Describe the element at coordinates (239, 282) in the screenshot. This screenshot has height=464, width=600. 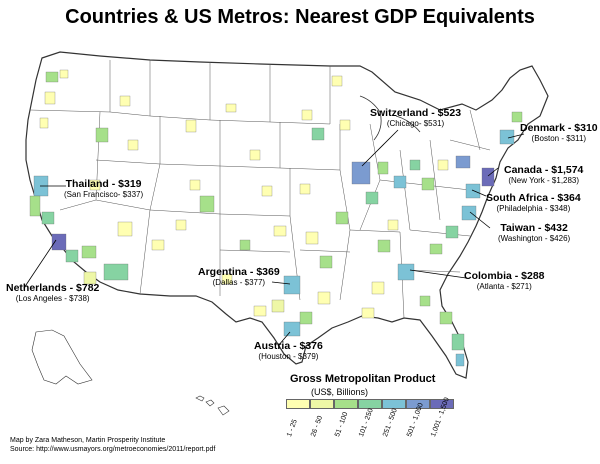
I see `callout-argentina-sub: (Dallas - $377)` at that location.